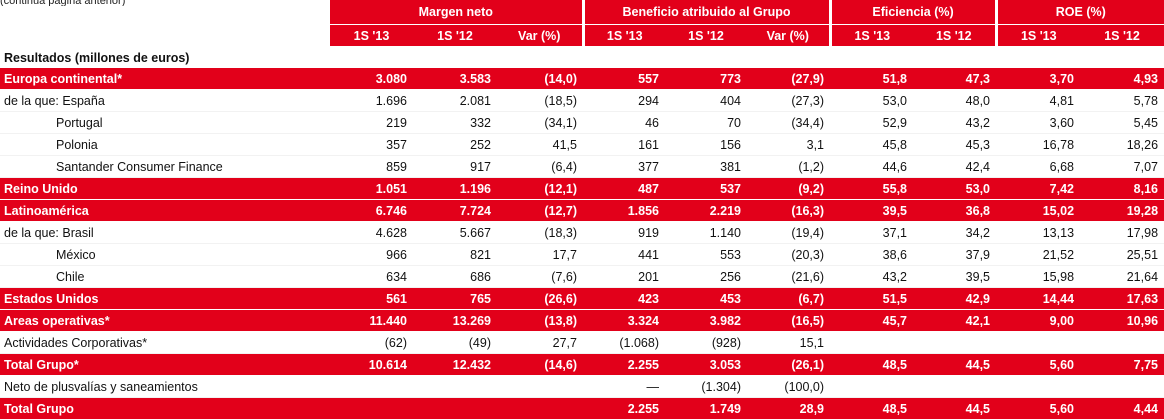 This screenshot has height=420, width=1164. Describe the element at coordinates (624, 298) in the screenshot. I see `cell-value: 423` at that location.